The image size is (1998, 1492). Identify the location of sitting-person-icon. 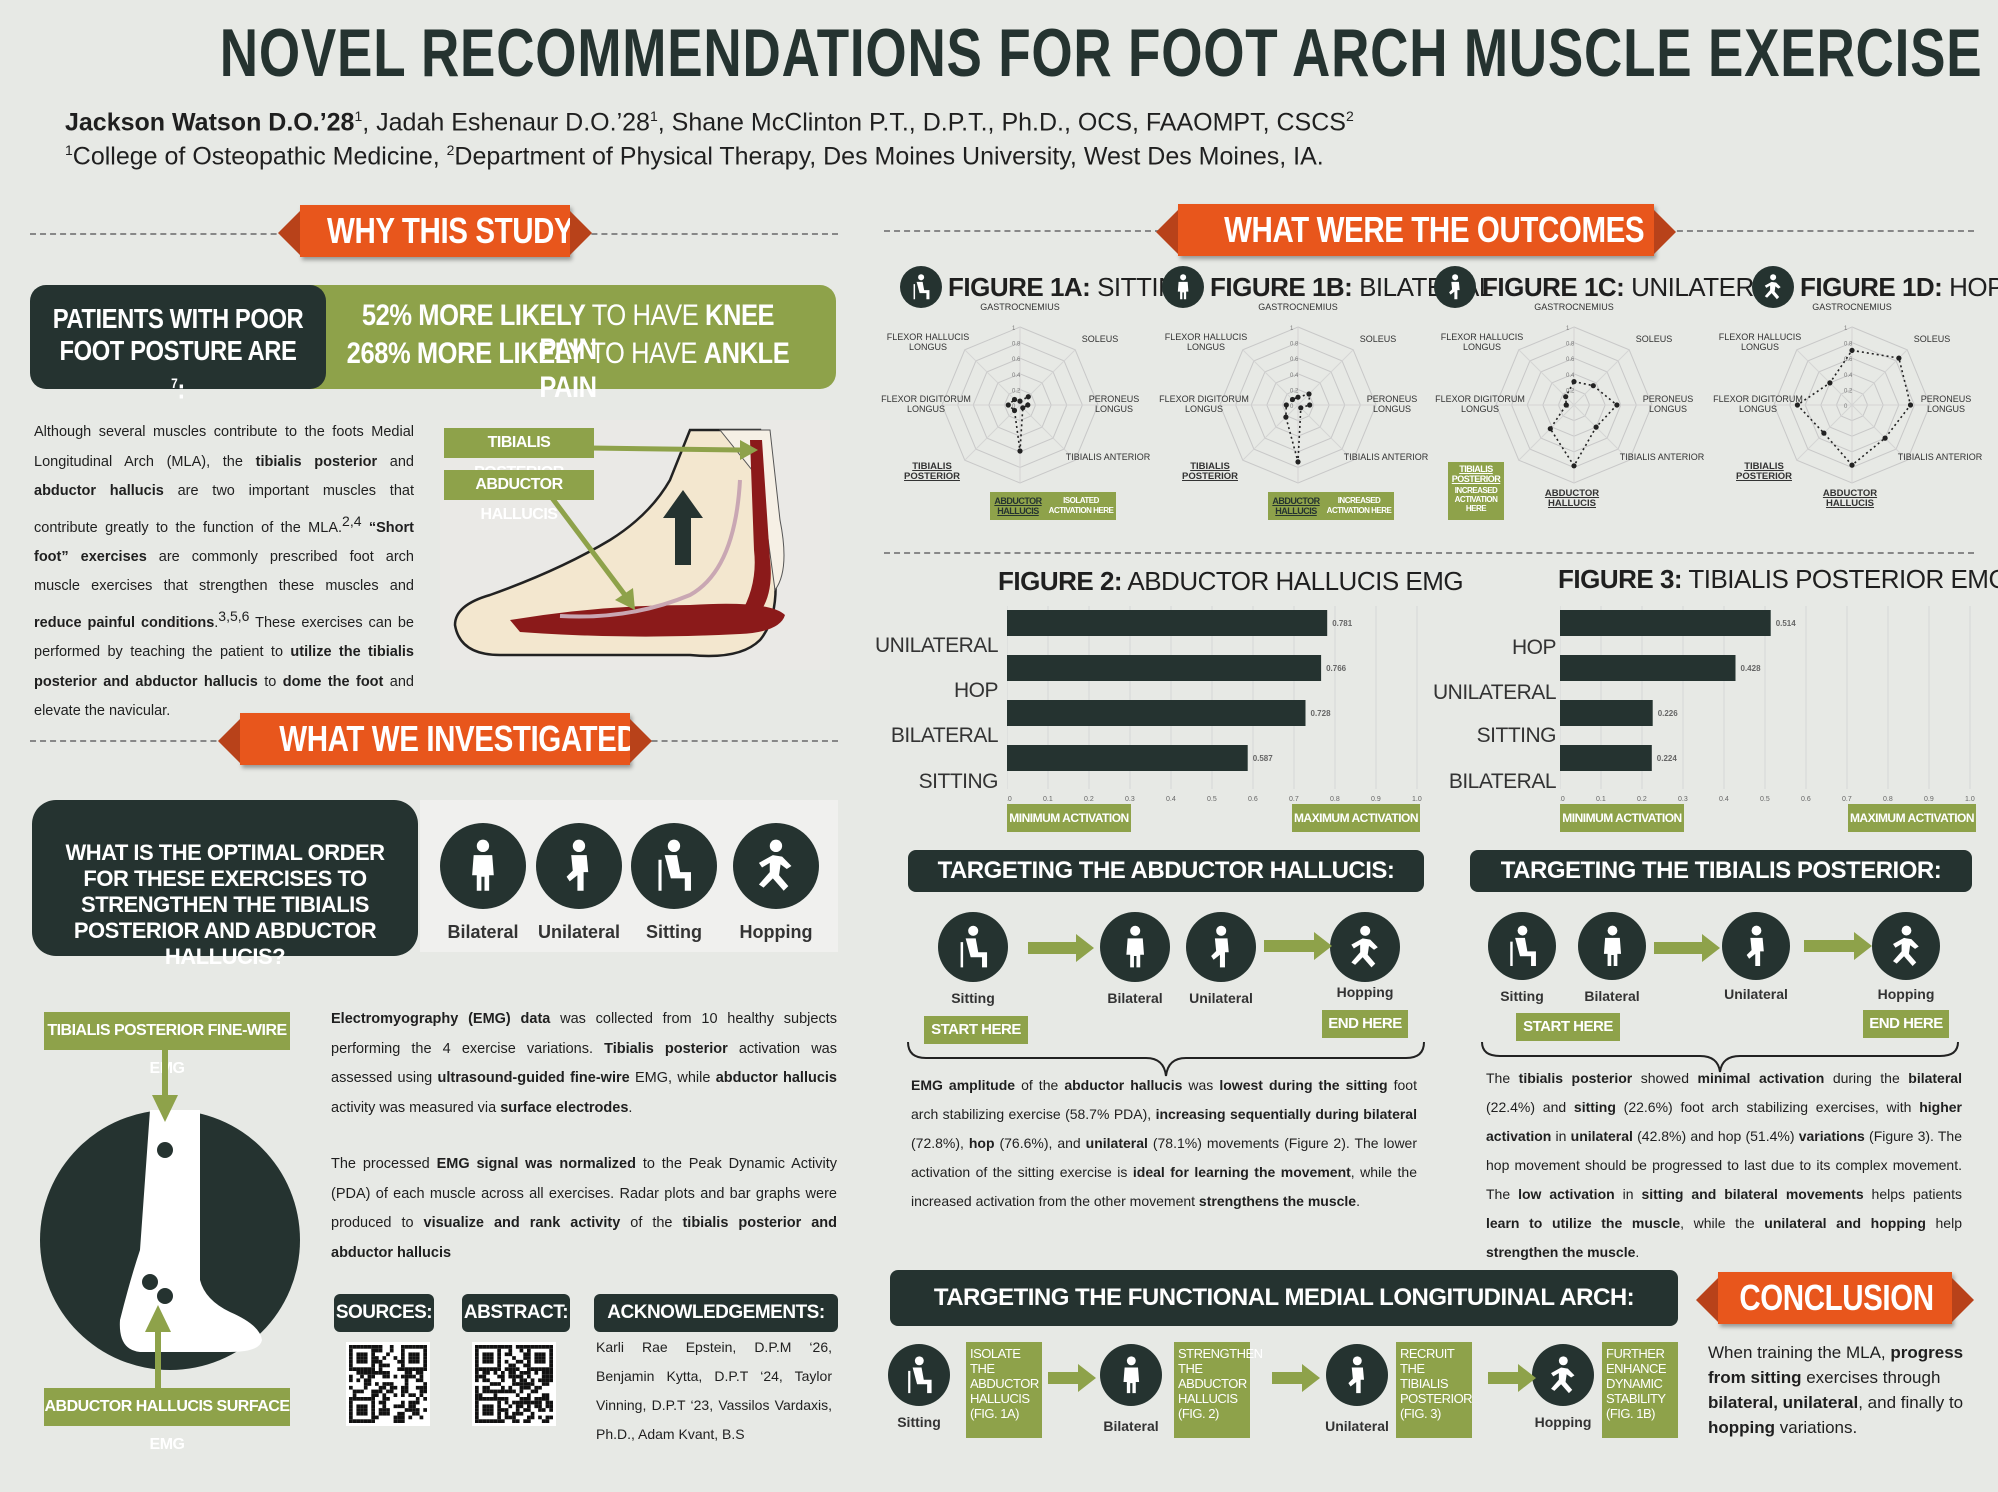
(973, 946).